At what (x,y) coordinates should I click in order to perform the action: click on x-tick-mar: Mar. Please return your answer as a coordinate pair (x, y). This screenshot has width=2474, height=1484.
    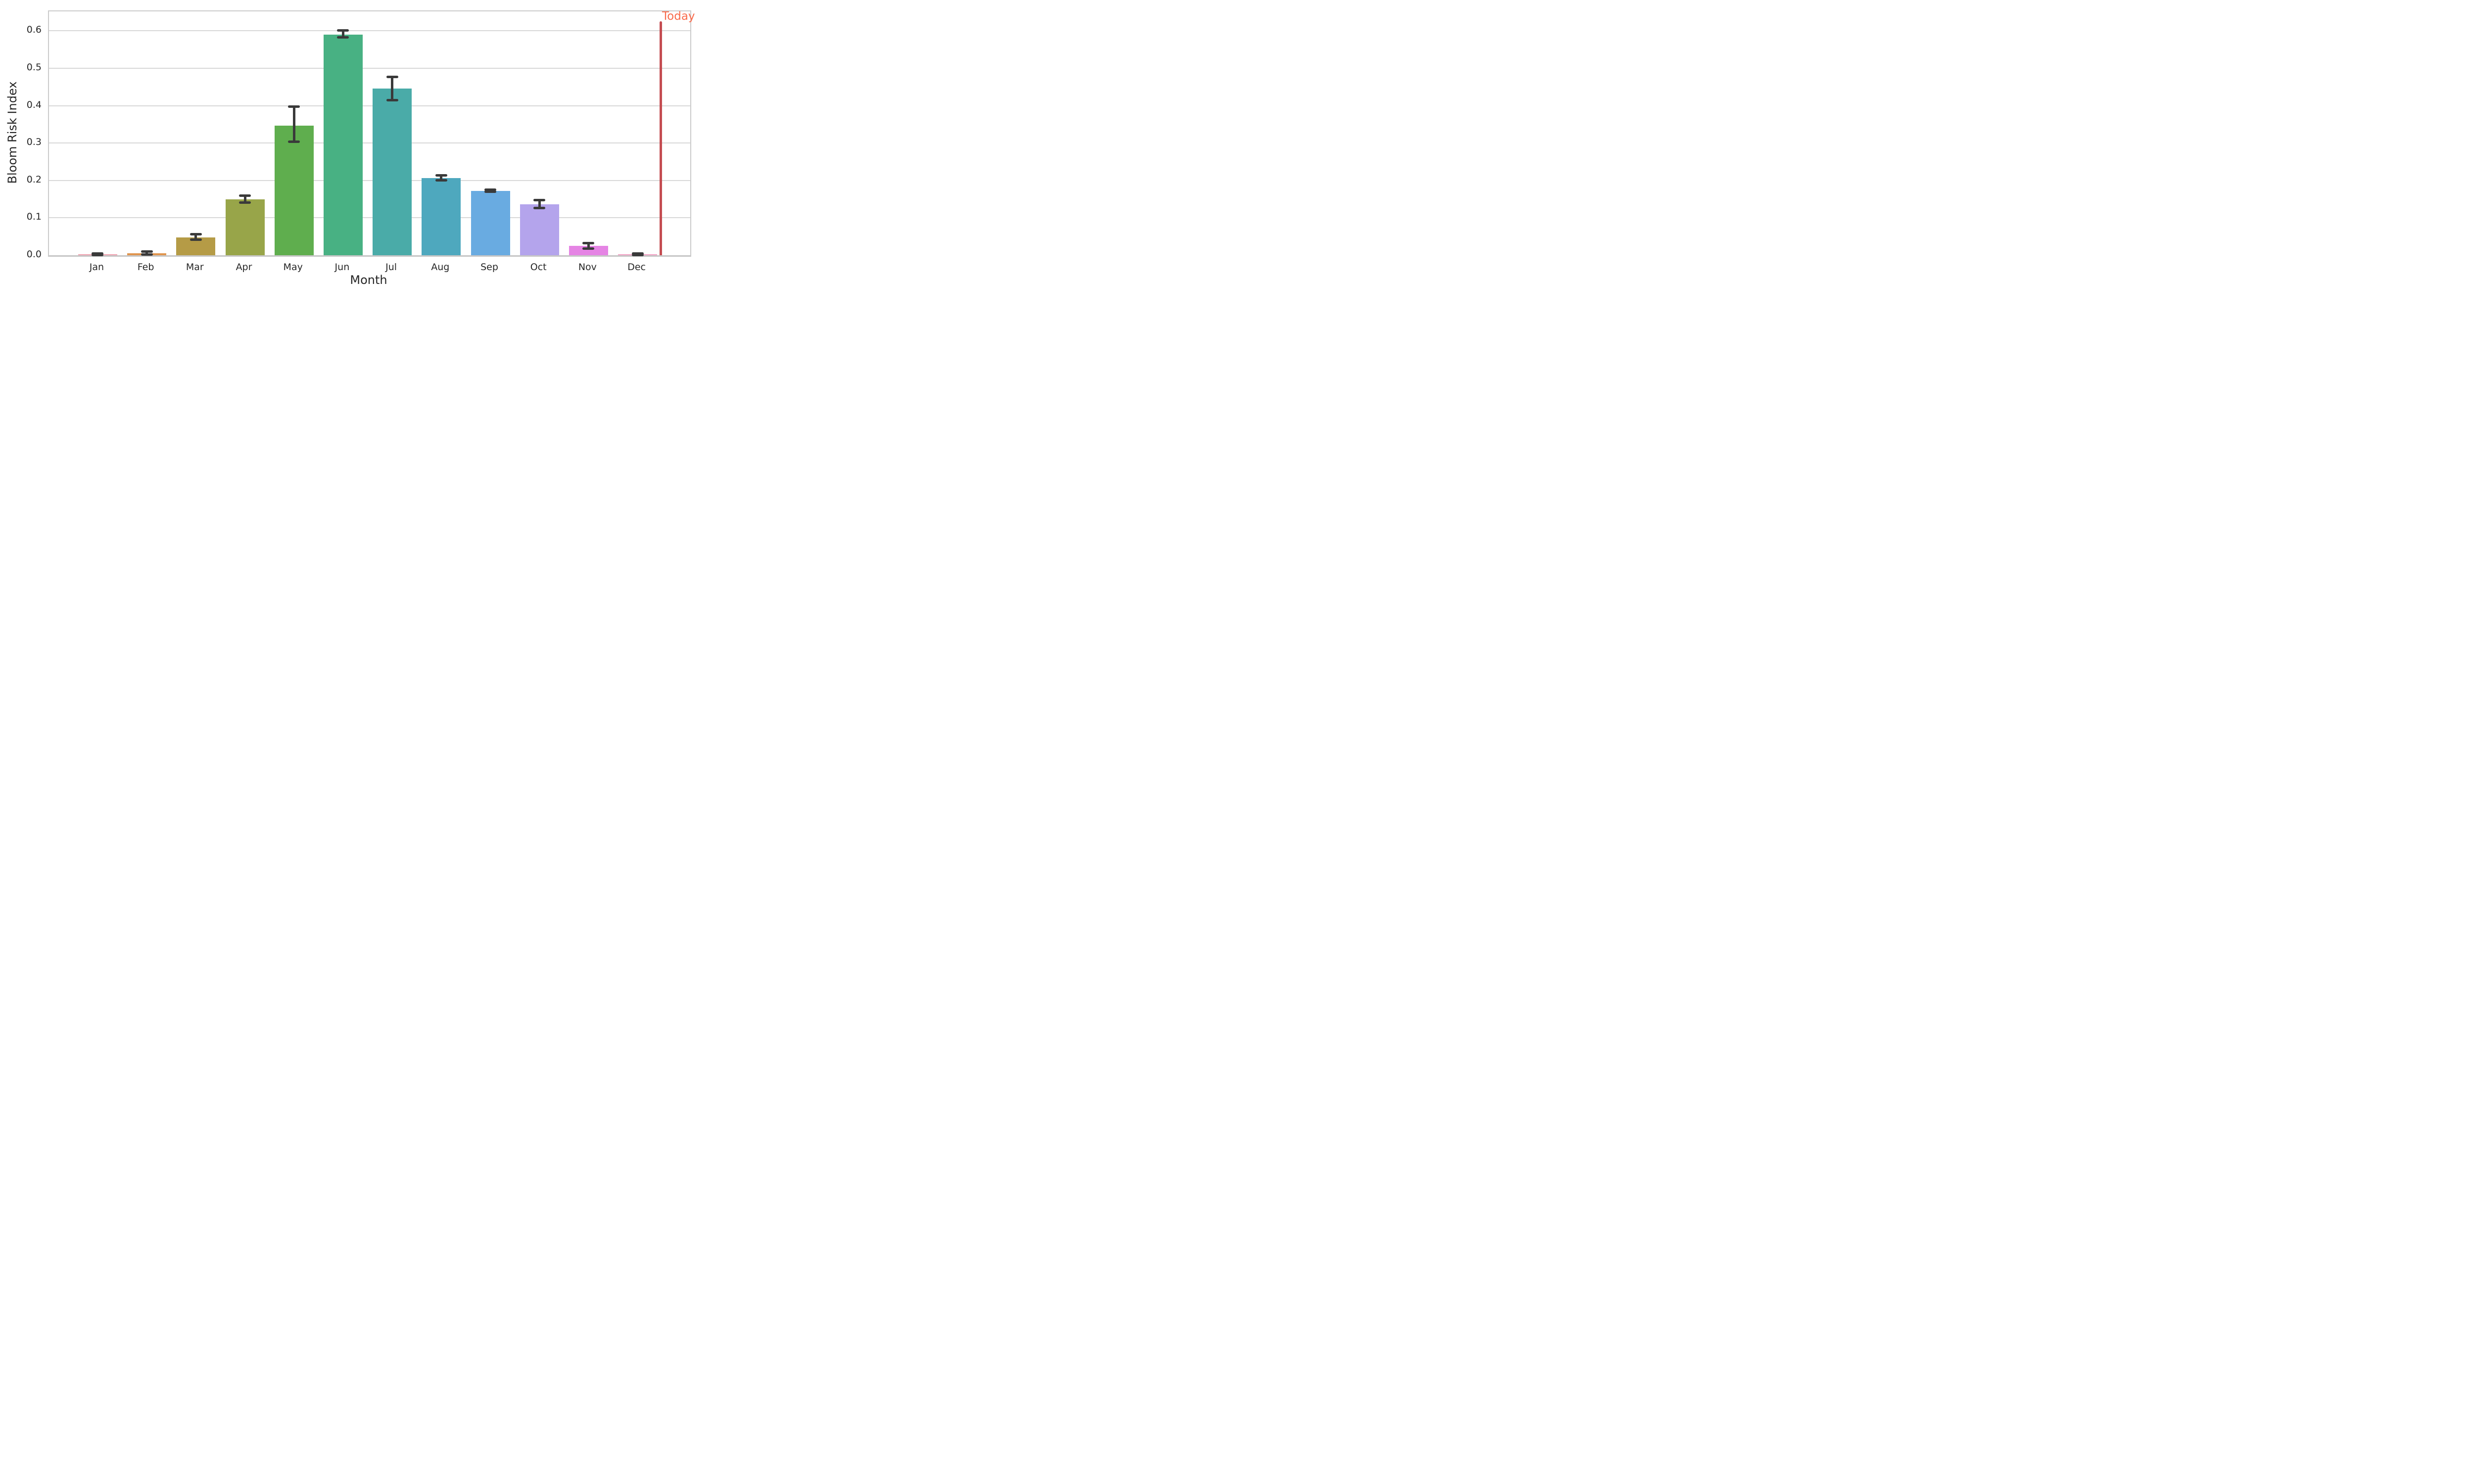
    Looking at the image, I should click on (195, 267).